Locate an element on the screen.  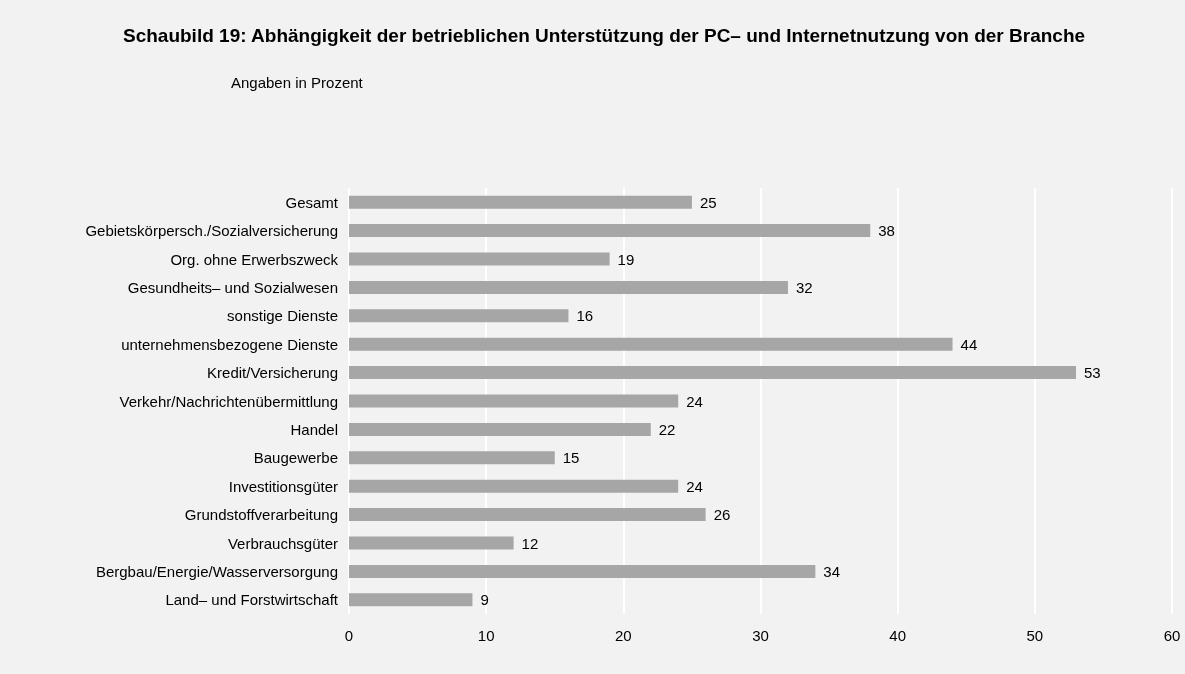
y-tick-label: Verkehr/Nachrichtenübermittlung is located at coordinates (228, 401).